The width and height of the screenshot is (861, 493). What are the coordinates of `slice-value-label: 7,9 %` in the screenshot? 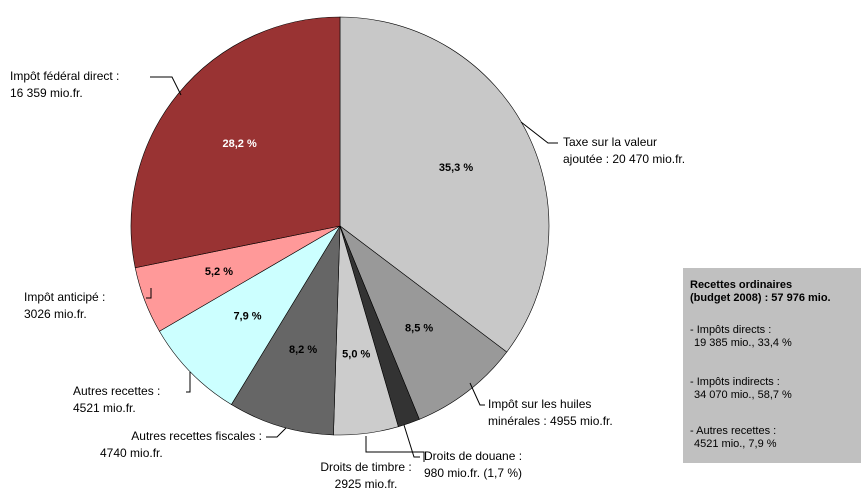 It's located at (247, 317).